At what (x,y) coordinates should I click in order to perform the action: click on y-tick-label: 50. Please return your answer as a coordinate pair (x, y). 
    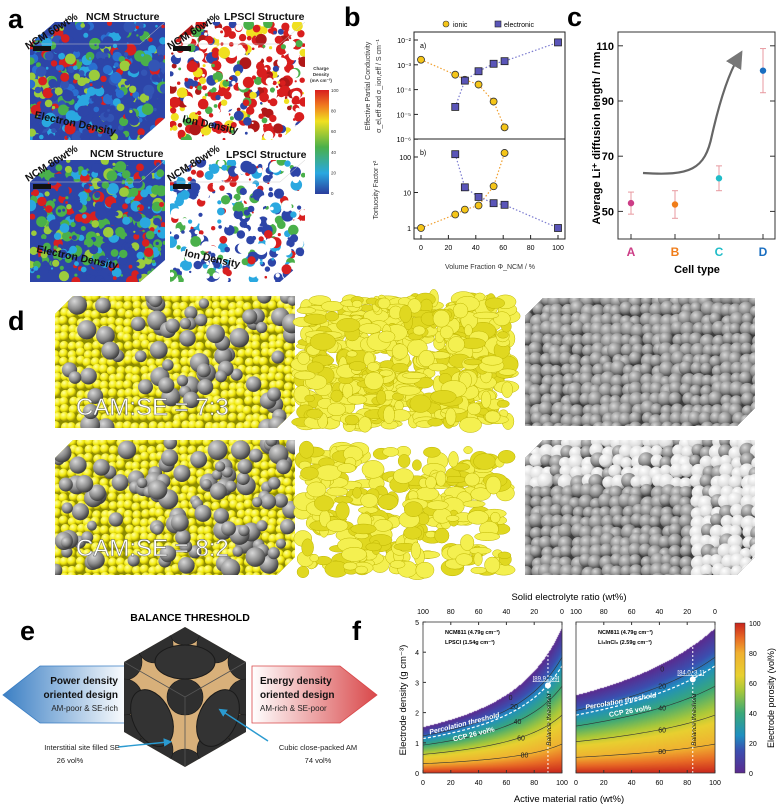
    Looking at the image, I should click on (608, 212).